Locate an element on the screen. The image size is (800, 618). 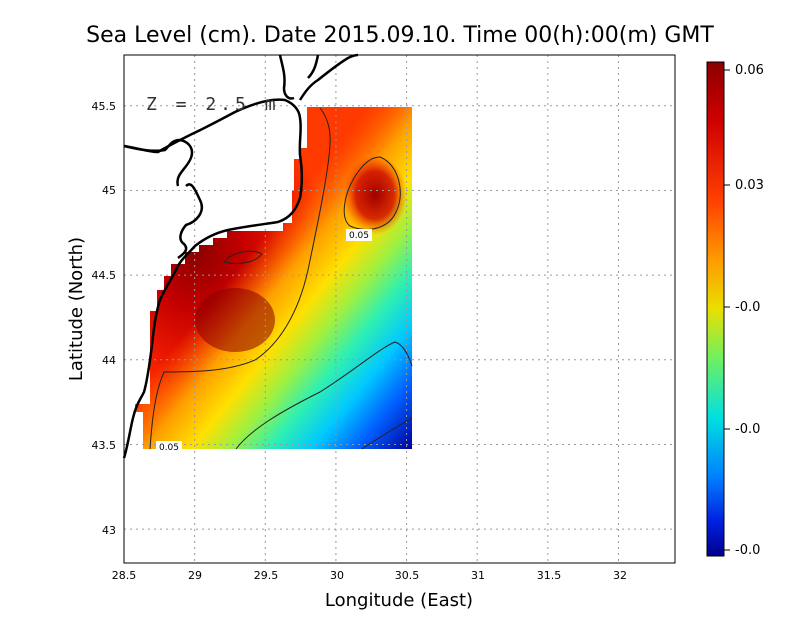
x-tick-label: 32 is located at coordinates (620, 575).